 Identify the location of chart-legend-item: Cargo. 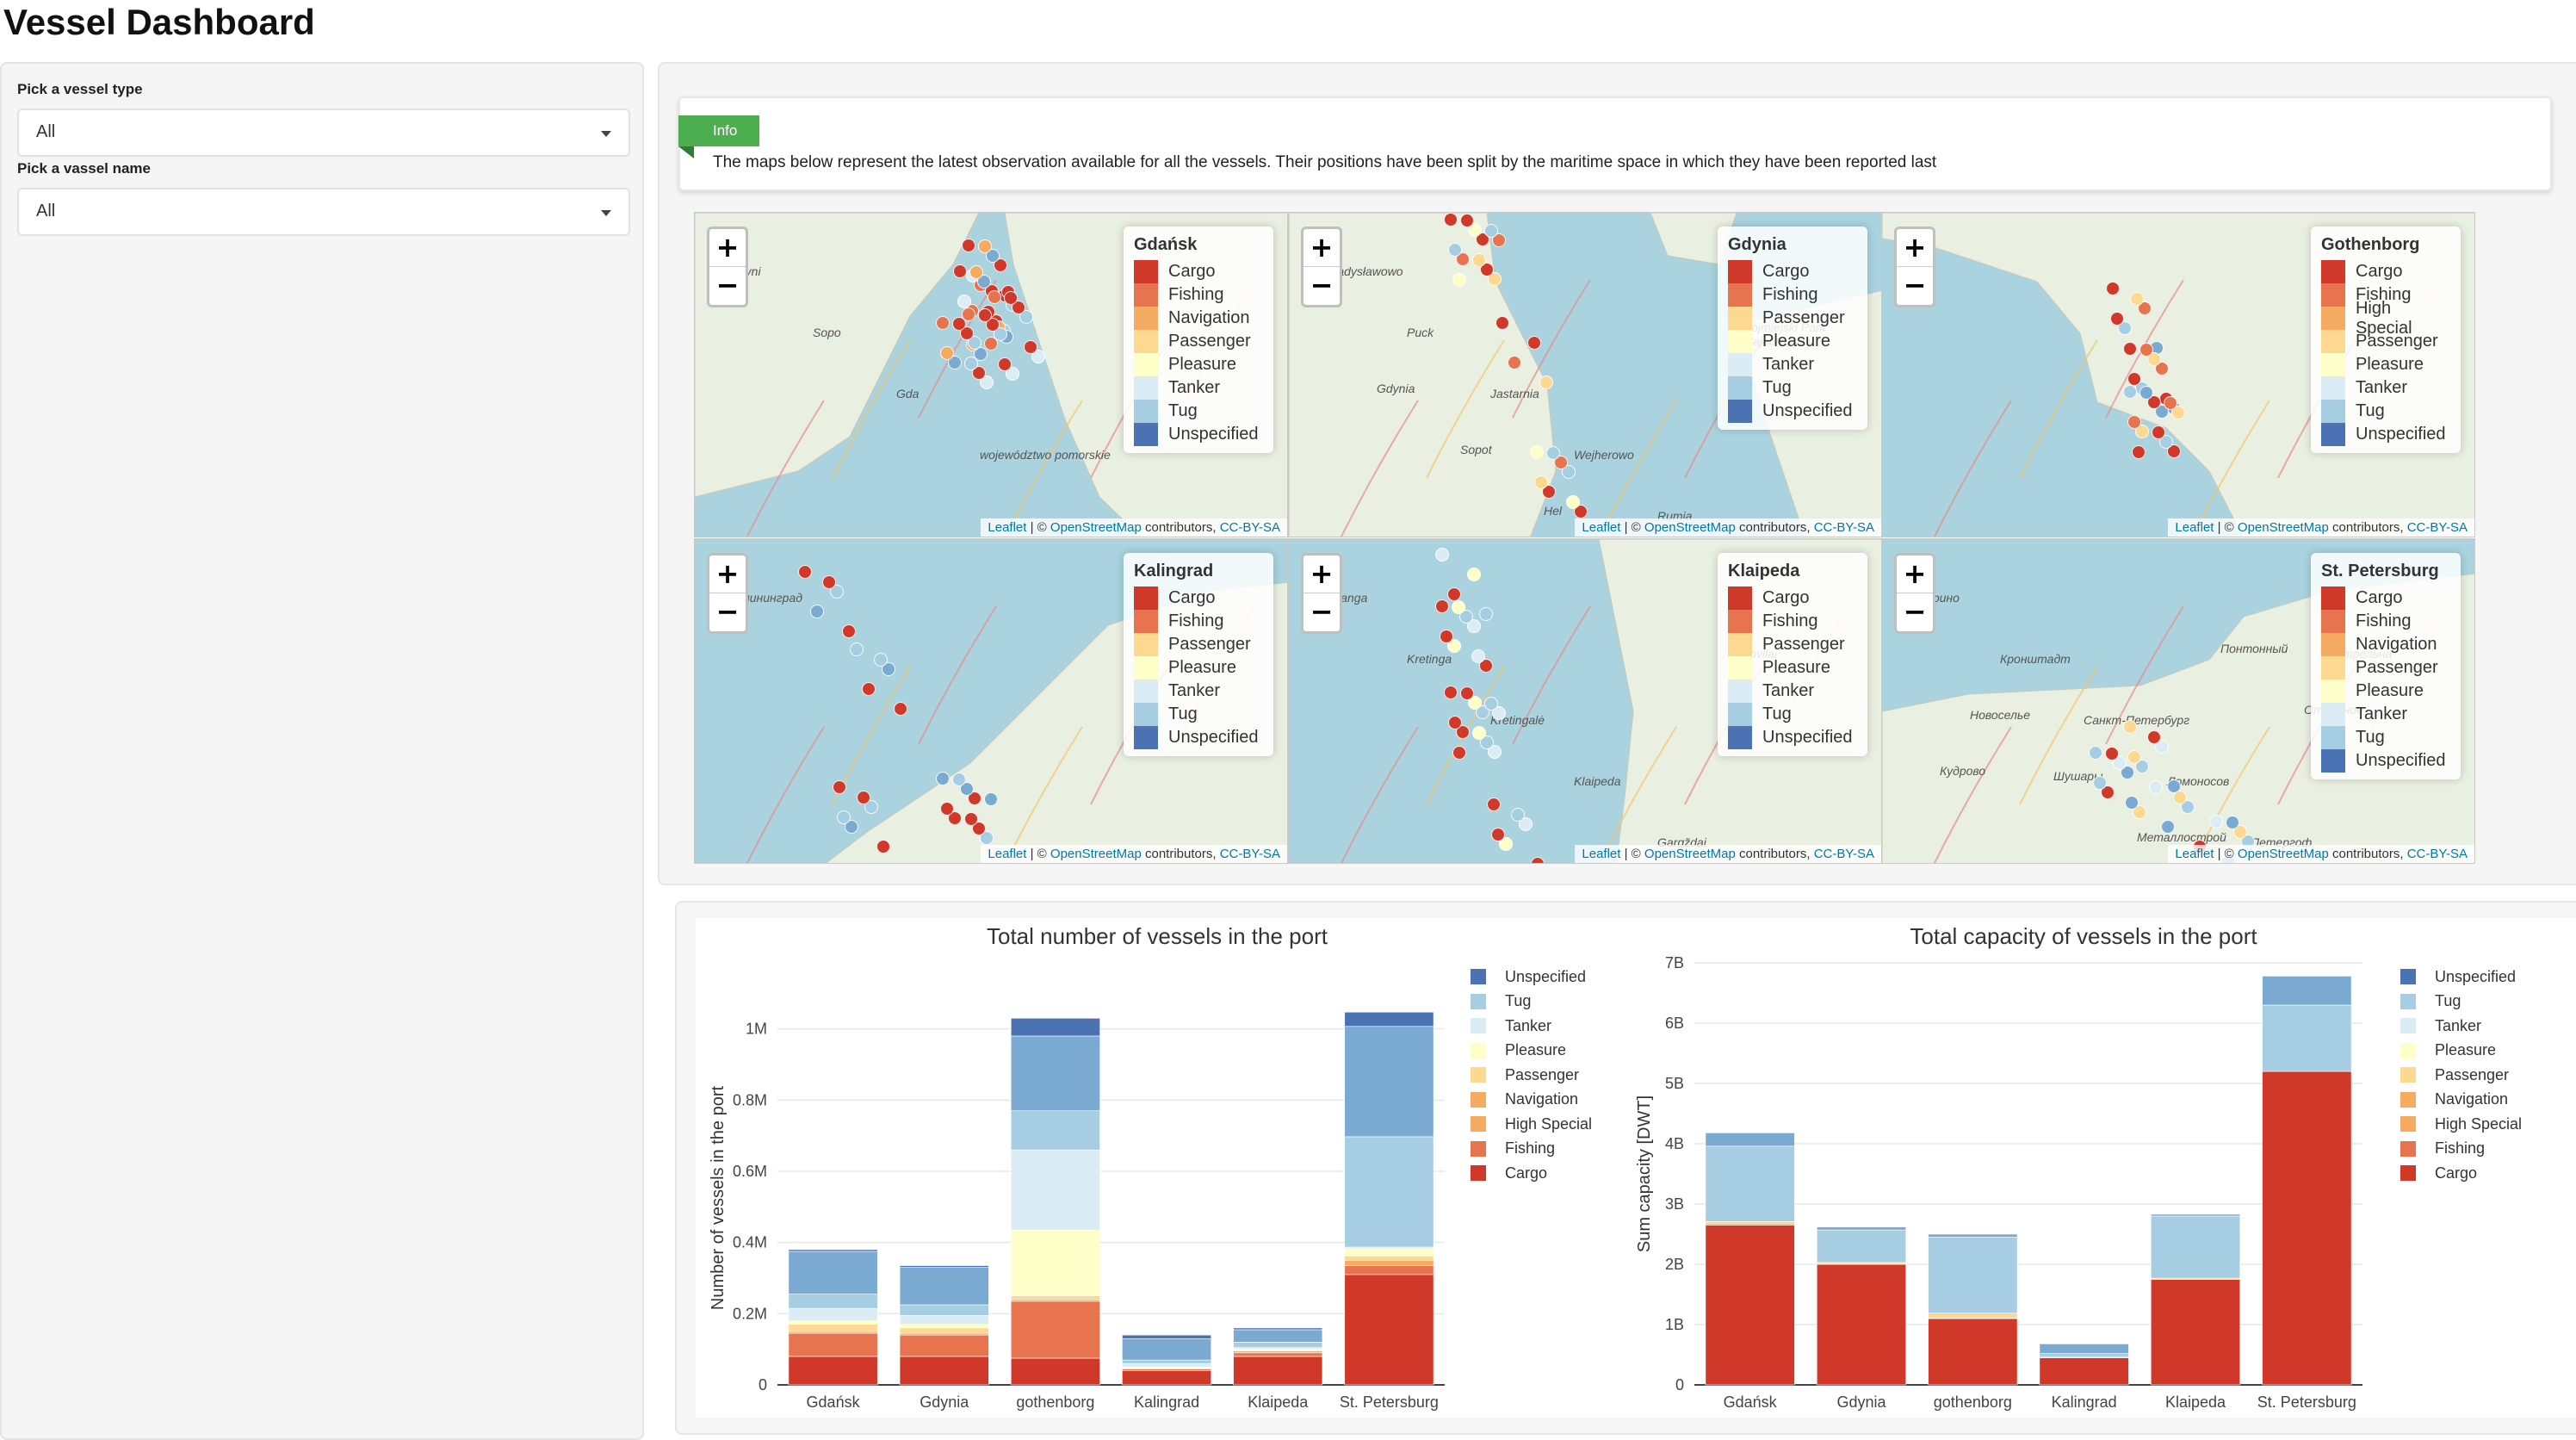
(1532, 1174).